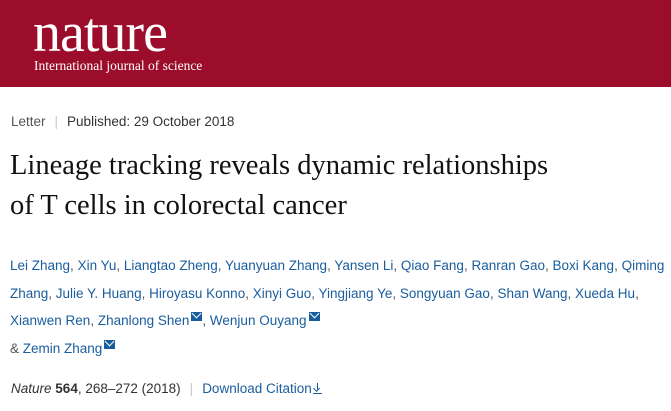 This screenshot has height=411, width=671. I want to click on author-link: Yuanyuan Zhang, so click(276, 265).